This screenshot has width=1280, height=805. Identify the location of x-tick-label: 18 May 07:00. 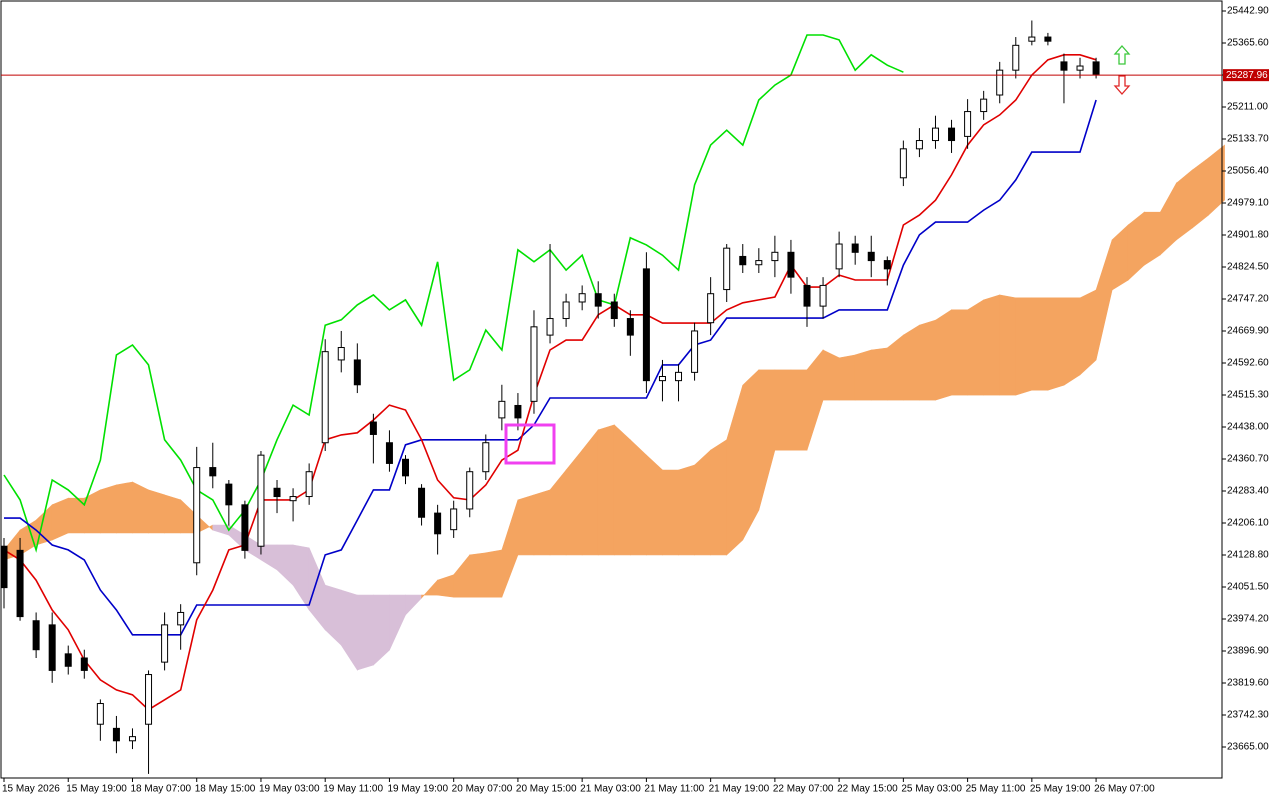
(160, 789).